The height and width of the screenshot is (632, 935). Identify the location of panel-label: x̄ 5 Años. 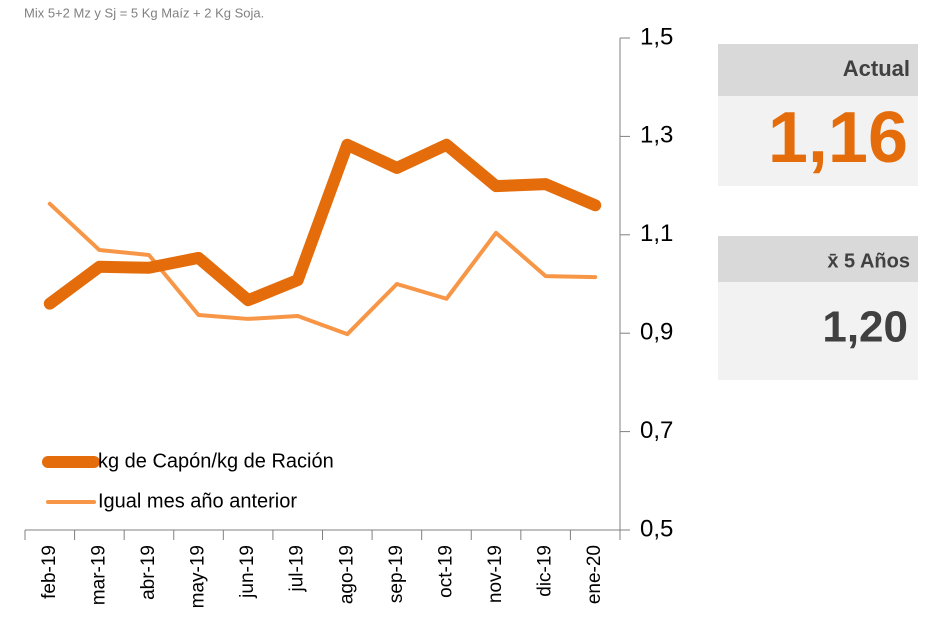
(868, 261).